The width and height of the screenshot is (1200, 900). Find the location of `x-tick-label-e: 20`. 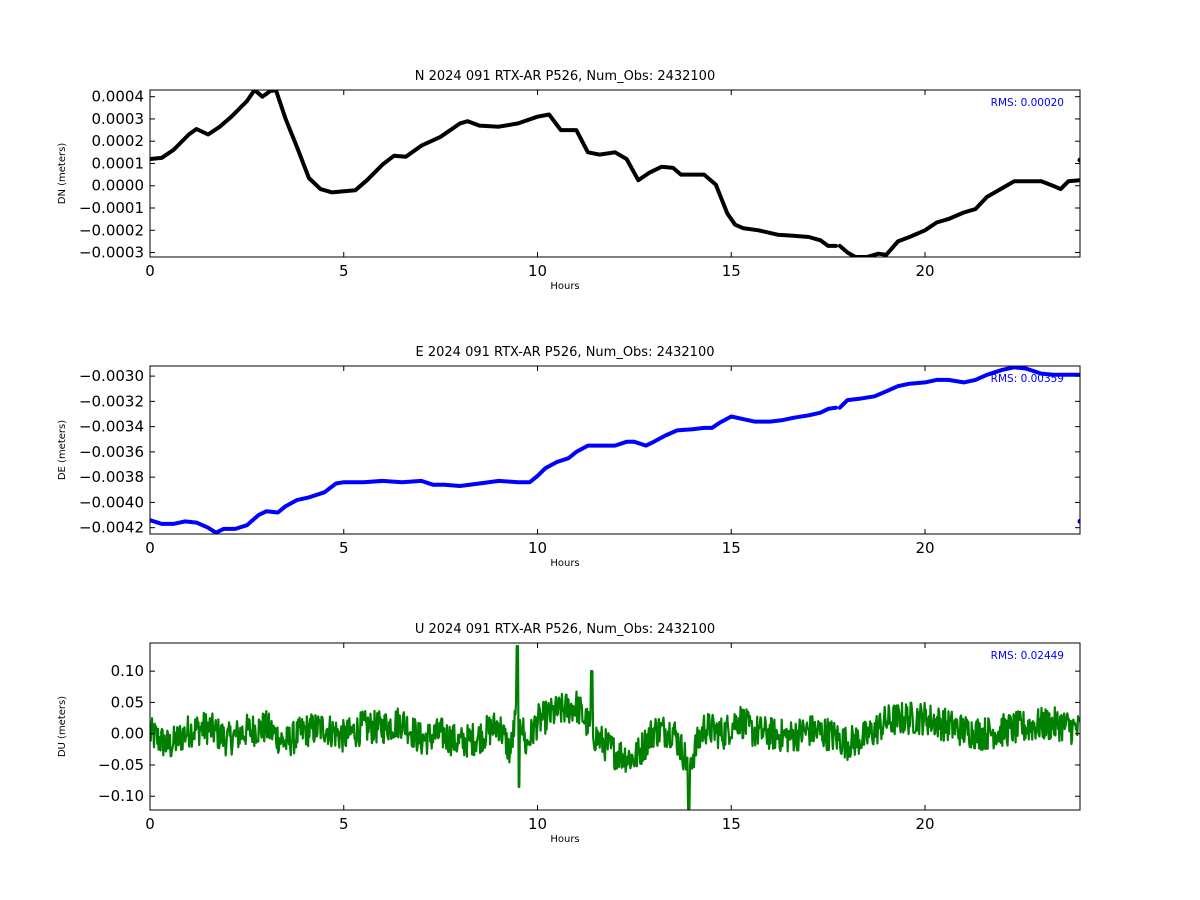

x-tick-label-e: 20 is located at coordinates (924, 548).